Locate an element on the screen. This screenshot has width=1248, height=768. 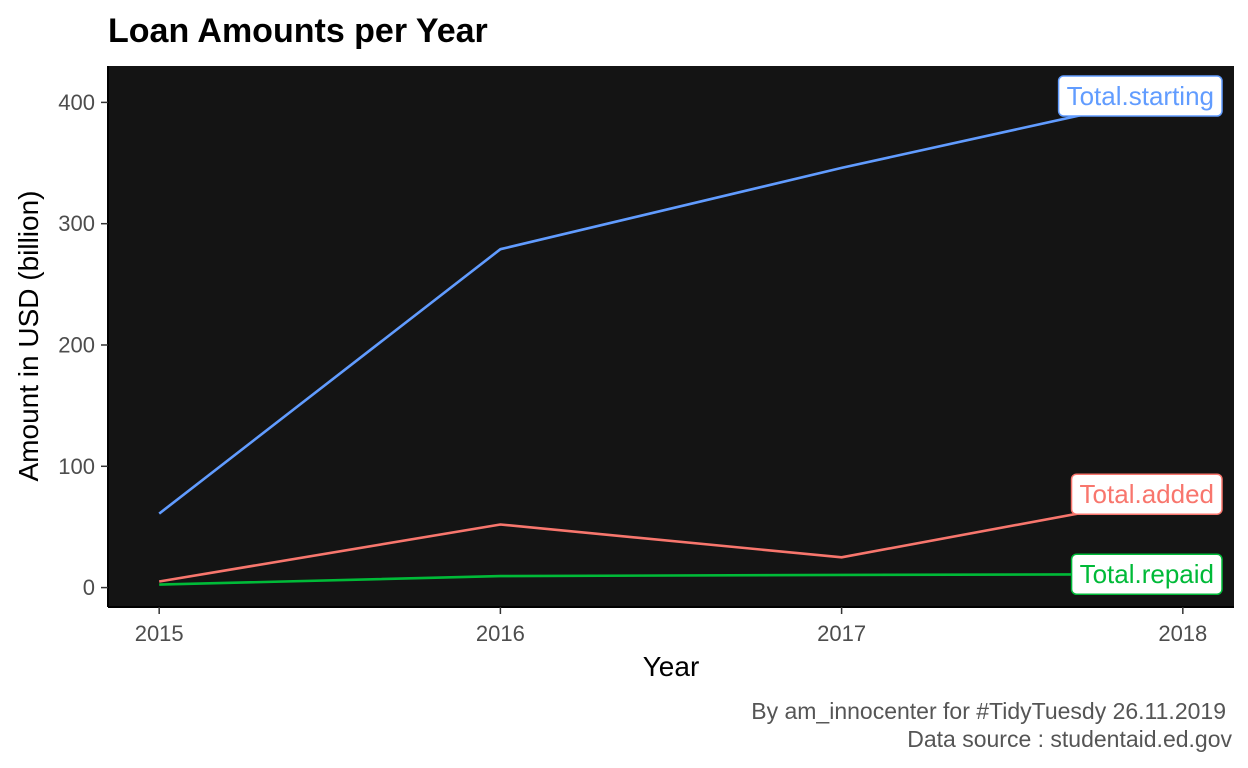
series-label-total-repaid: Total.repaid is located at coordinates (1146, 574).